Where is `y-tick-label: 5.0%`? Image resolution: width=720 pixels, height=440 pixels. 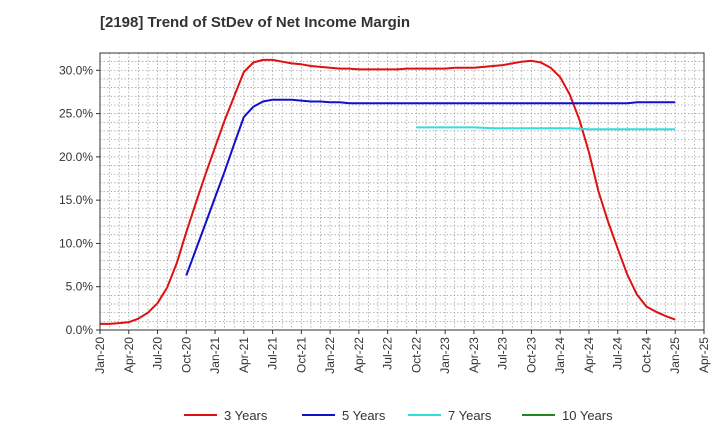 y-tick-label: 5.0% is located at coordinates (80, 287).